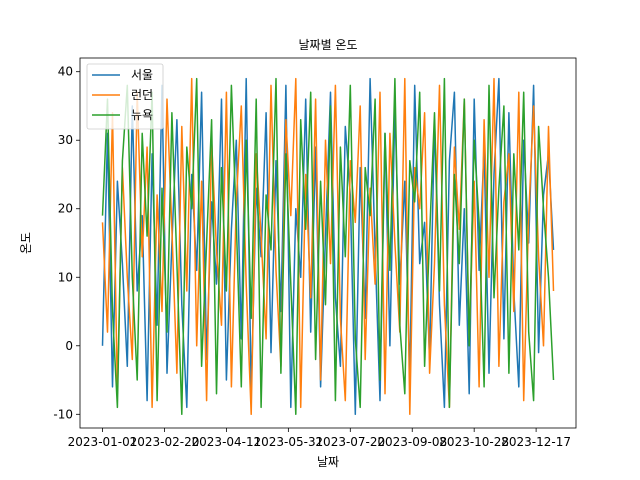 This screenshot has width=640, height=480. What do you see at coordinates (65, 72) in the screenshot?
I see `y-tick-label: 40` at bounding box center [65, 72].